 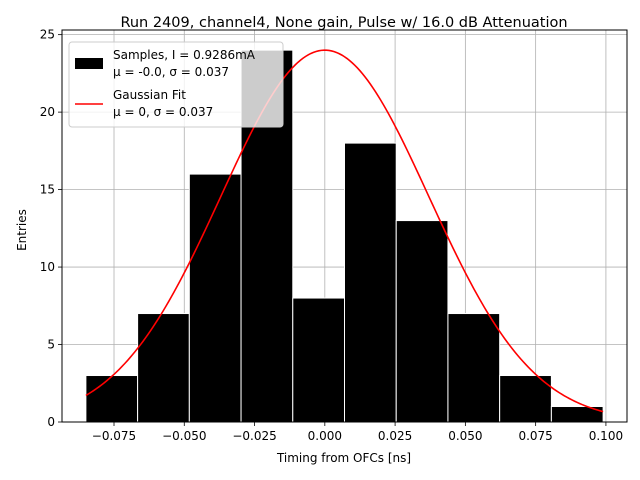 I want to click on x-tick-label: −0.075, so click(x=114, y=436).